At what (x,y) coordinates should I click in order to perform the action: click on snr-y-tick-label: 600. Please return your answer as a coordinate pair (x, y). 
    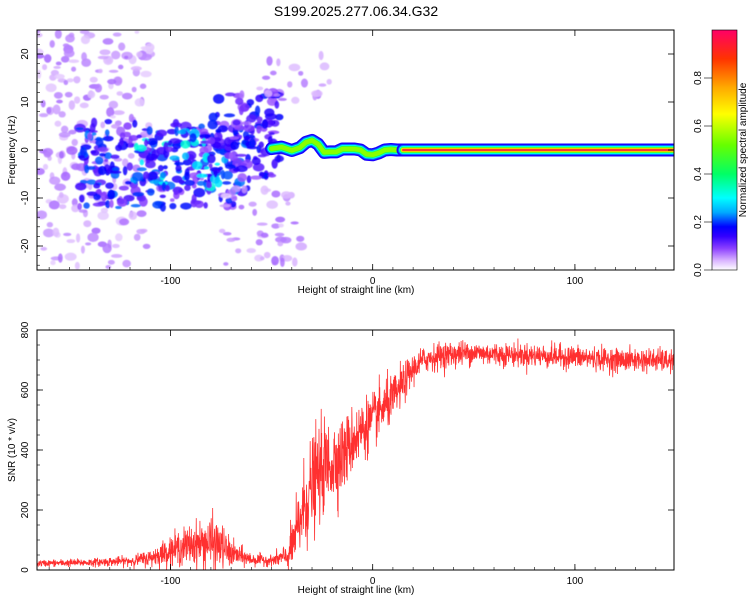
    Looking at the image, I should click on (25, 389).